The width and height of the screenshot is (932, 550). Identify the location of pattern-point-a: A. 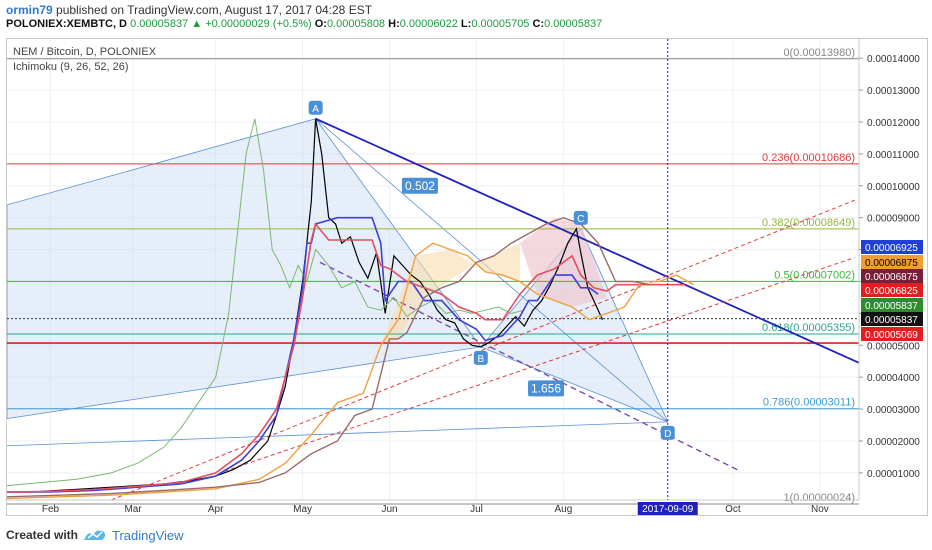
(315, 107).